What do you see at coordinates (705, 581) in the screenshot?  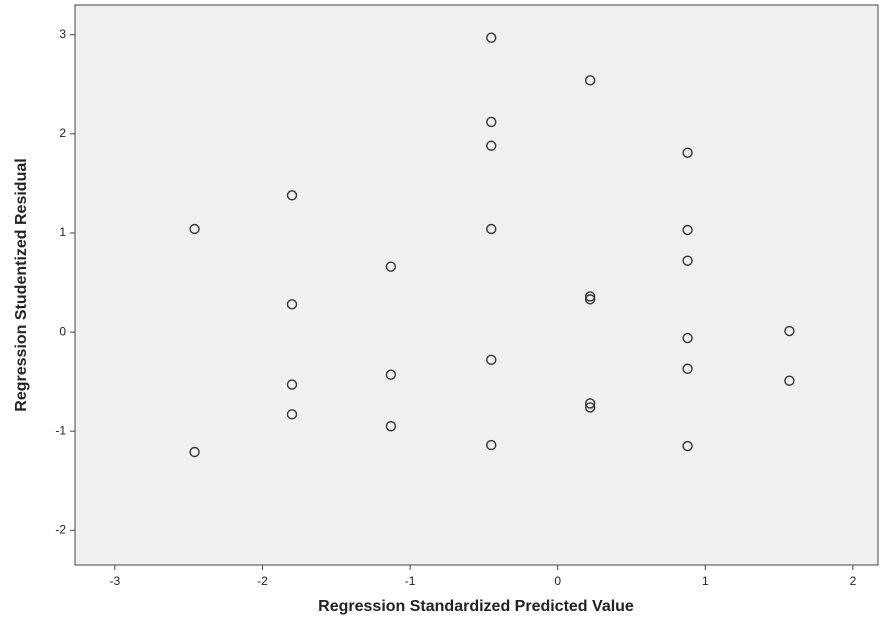 I see `x-tick-label: 1` at bounding box center [705, 581].